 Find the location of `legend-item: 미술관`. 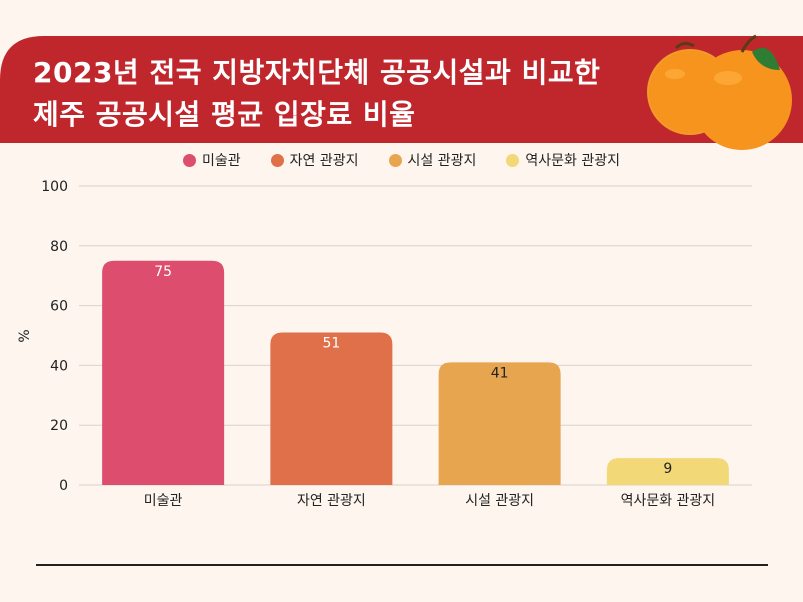

legend-item: 미술관 is located at coordinates (212, 160).